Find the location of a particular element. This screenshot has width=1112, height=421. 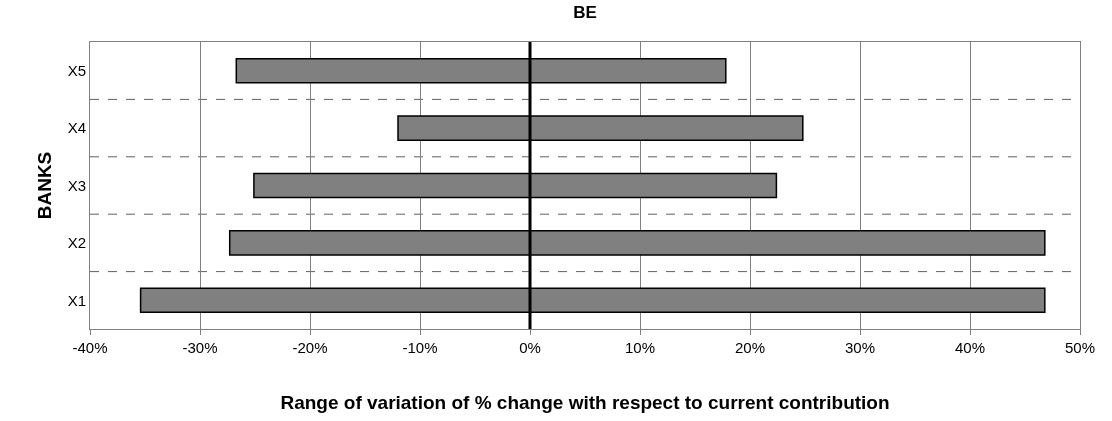

y-tick-label: X5 is located at coordinates (76, 70).